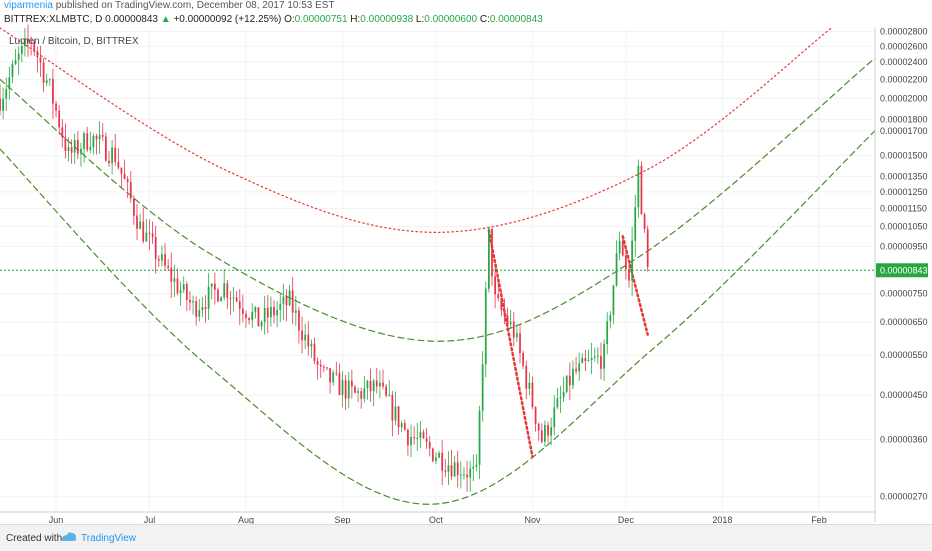 The width and height of the screenshot is (932, 551). Describe the element at coordinates (904, 322) in the screenshot. I see `y-tick-label: 0.00000650` at that location.